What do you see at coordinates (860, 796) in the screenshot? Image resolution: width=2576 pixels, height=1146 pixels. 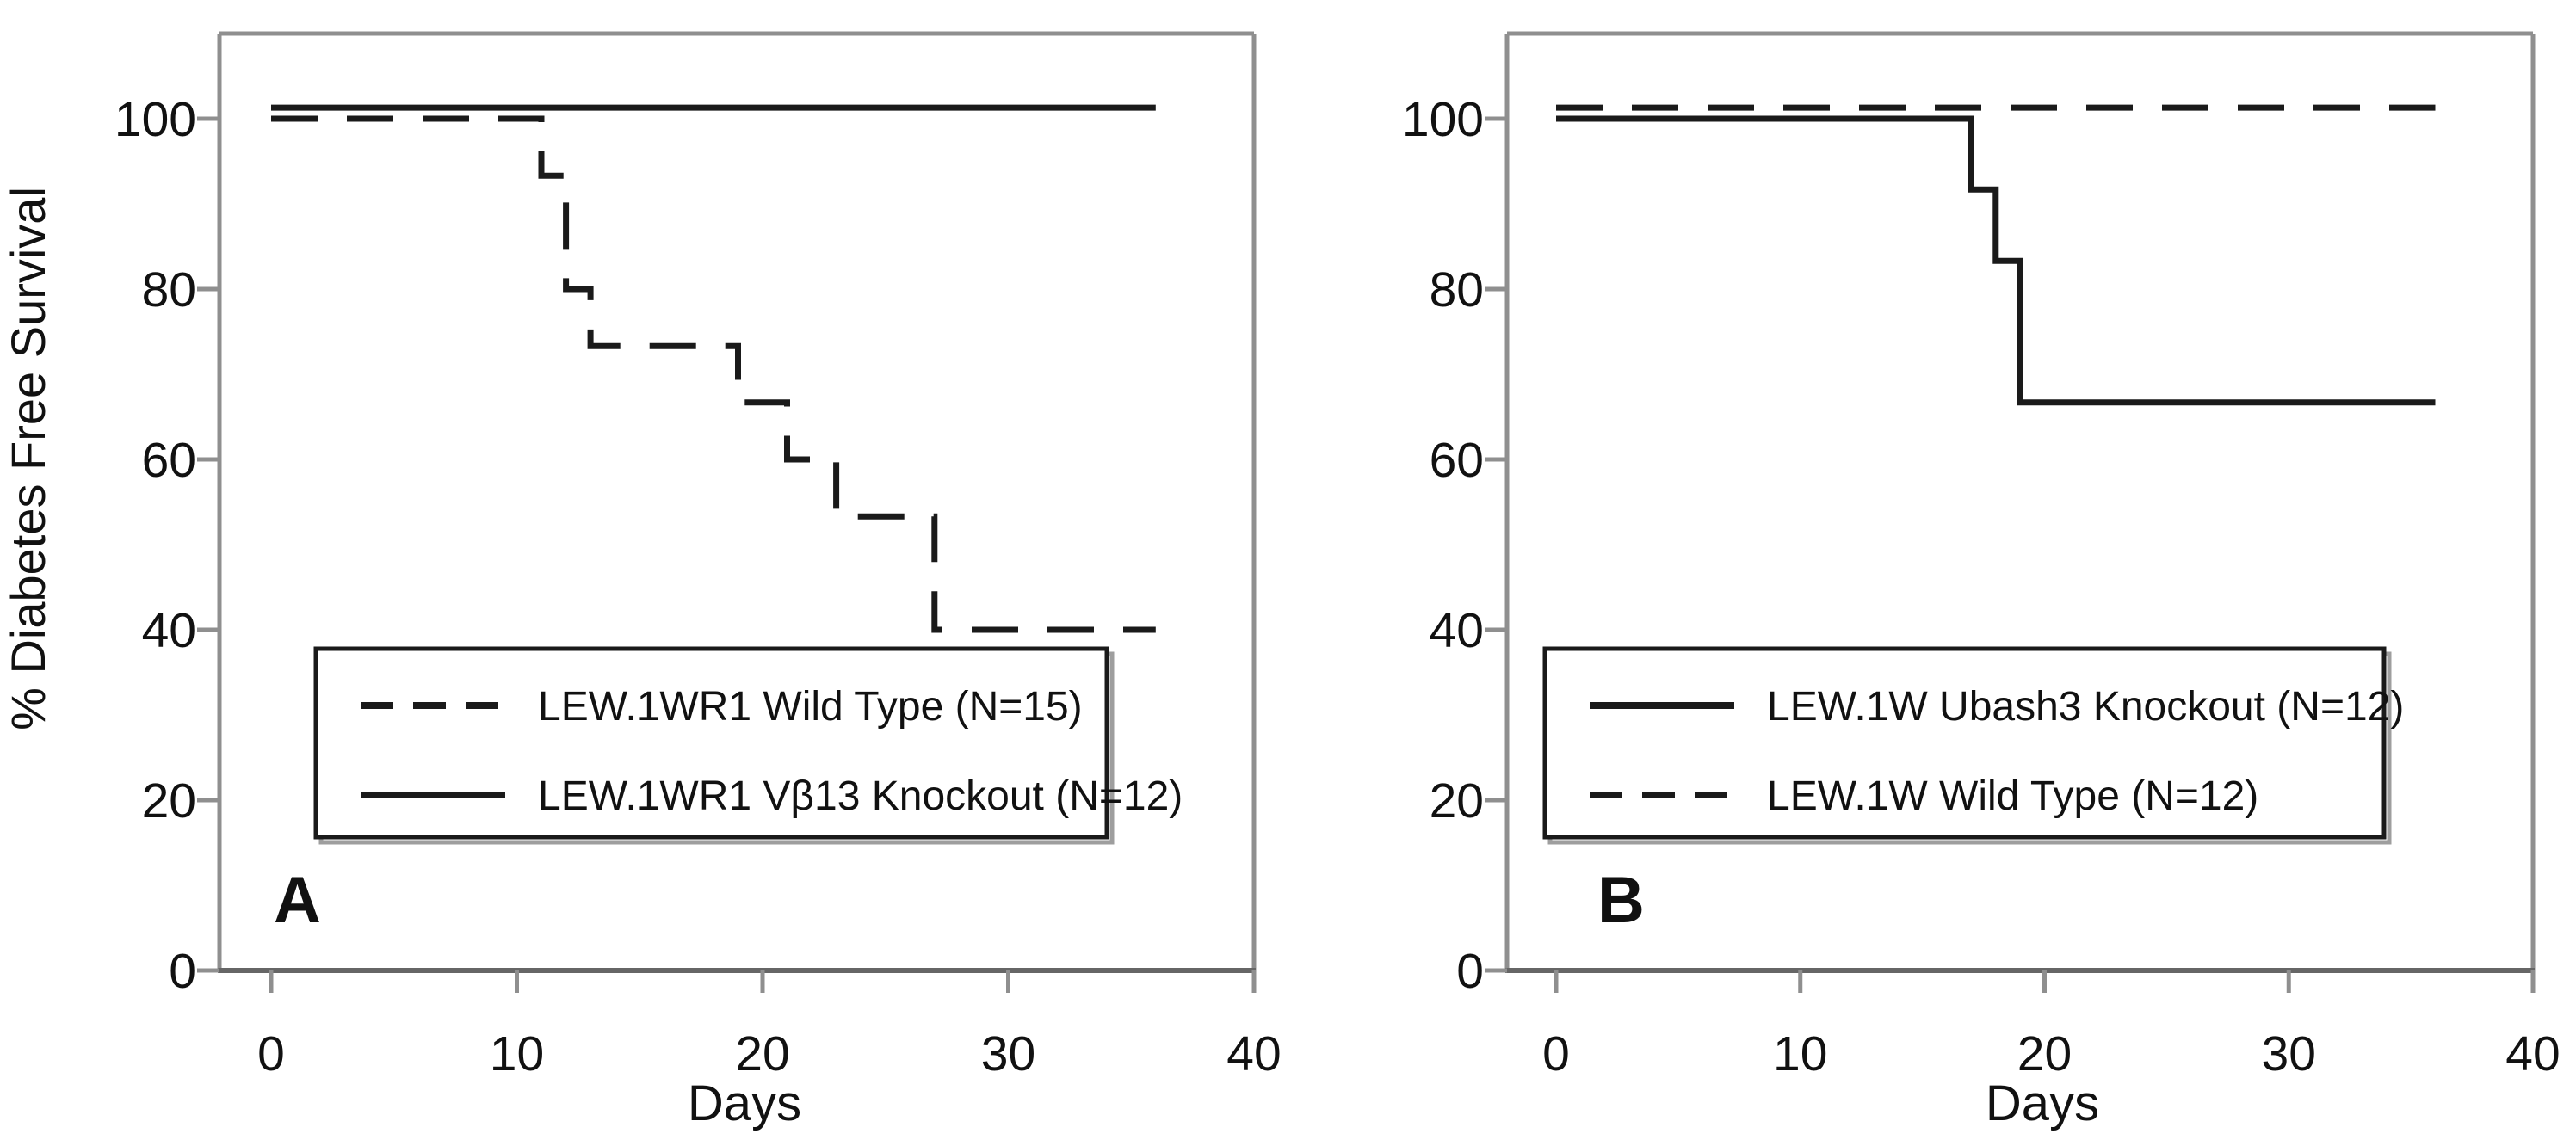 I see `legend-entry-label: LEW.1WR1 Vβ13 Knockout (N=12)` at bounding box center [860, 796].